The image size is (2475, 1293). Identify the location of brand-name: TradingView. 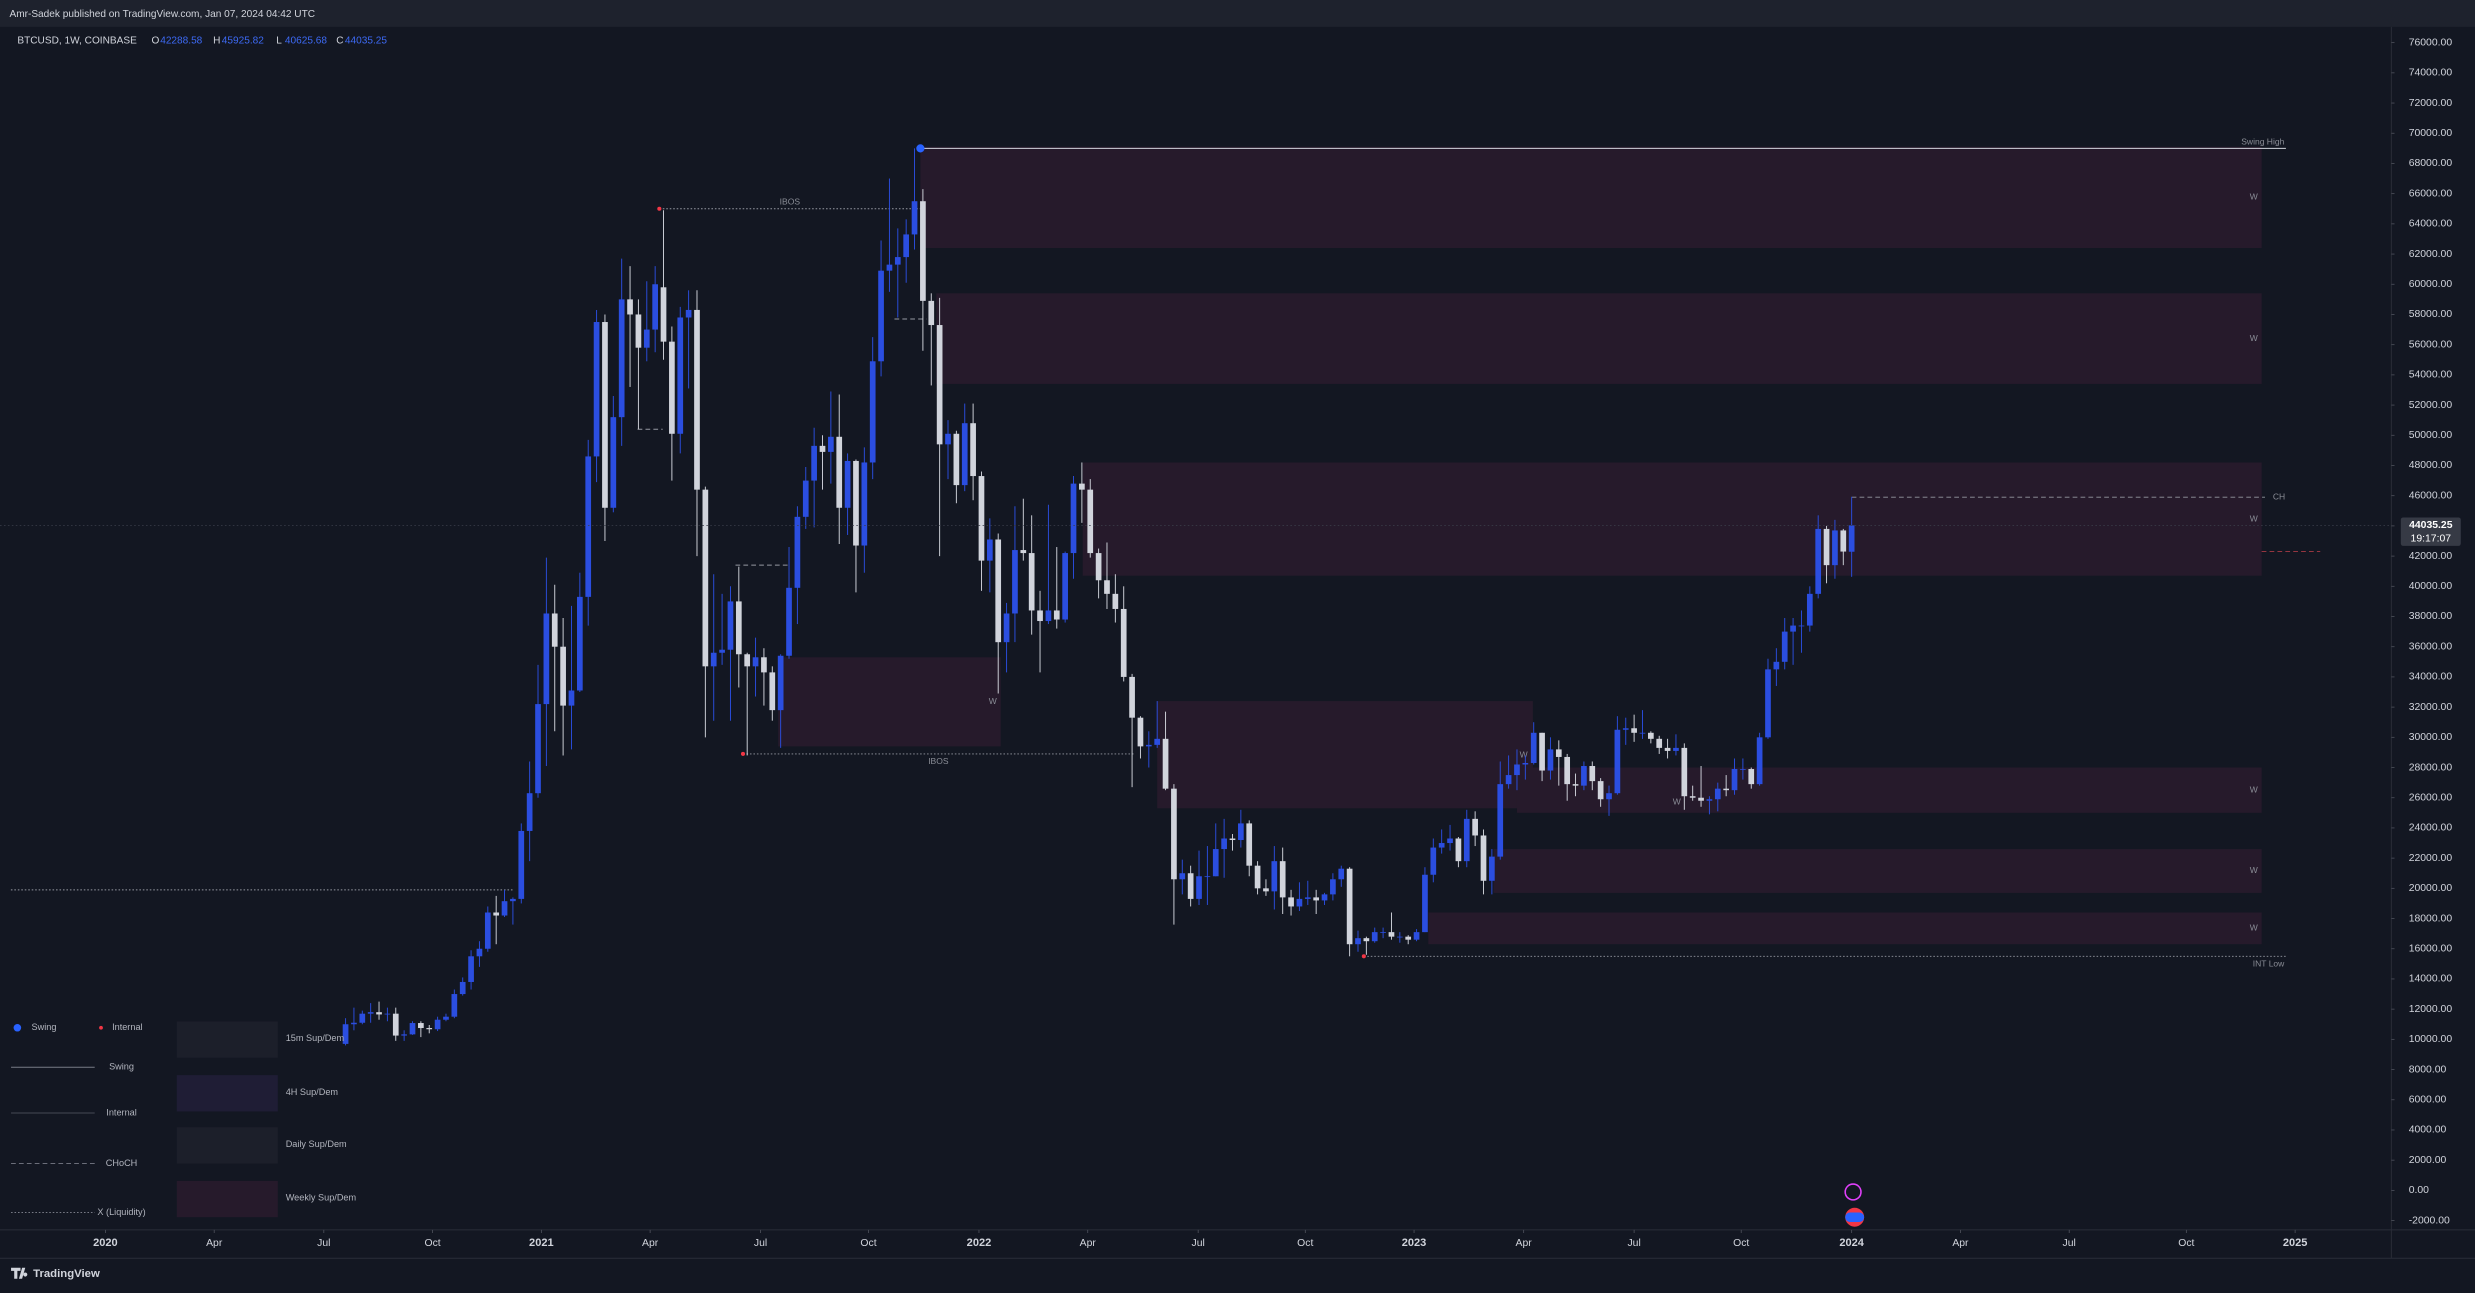
(66, 1274).